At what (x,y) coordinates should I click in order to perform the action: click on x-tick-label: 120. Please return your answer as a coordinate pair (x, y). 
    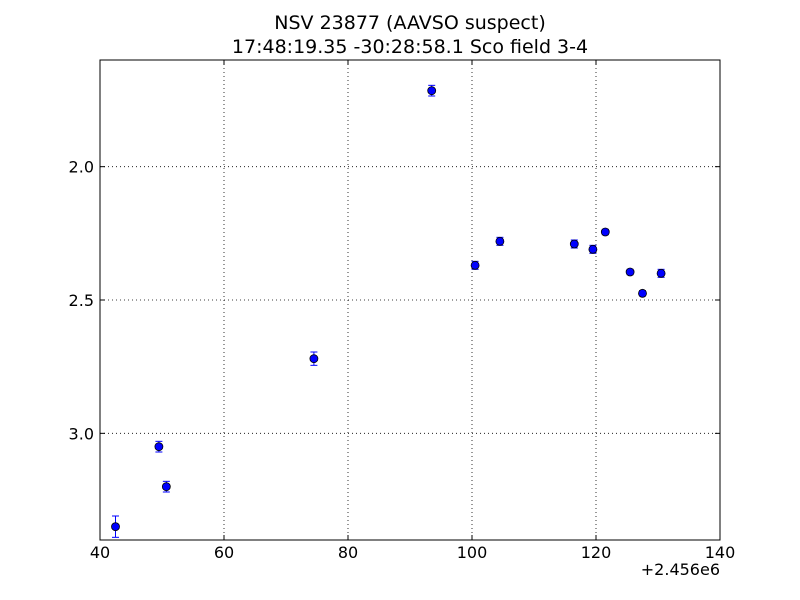
    Looking at the image, I should click on (596, 552).